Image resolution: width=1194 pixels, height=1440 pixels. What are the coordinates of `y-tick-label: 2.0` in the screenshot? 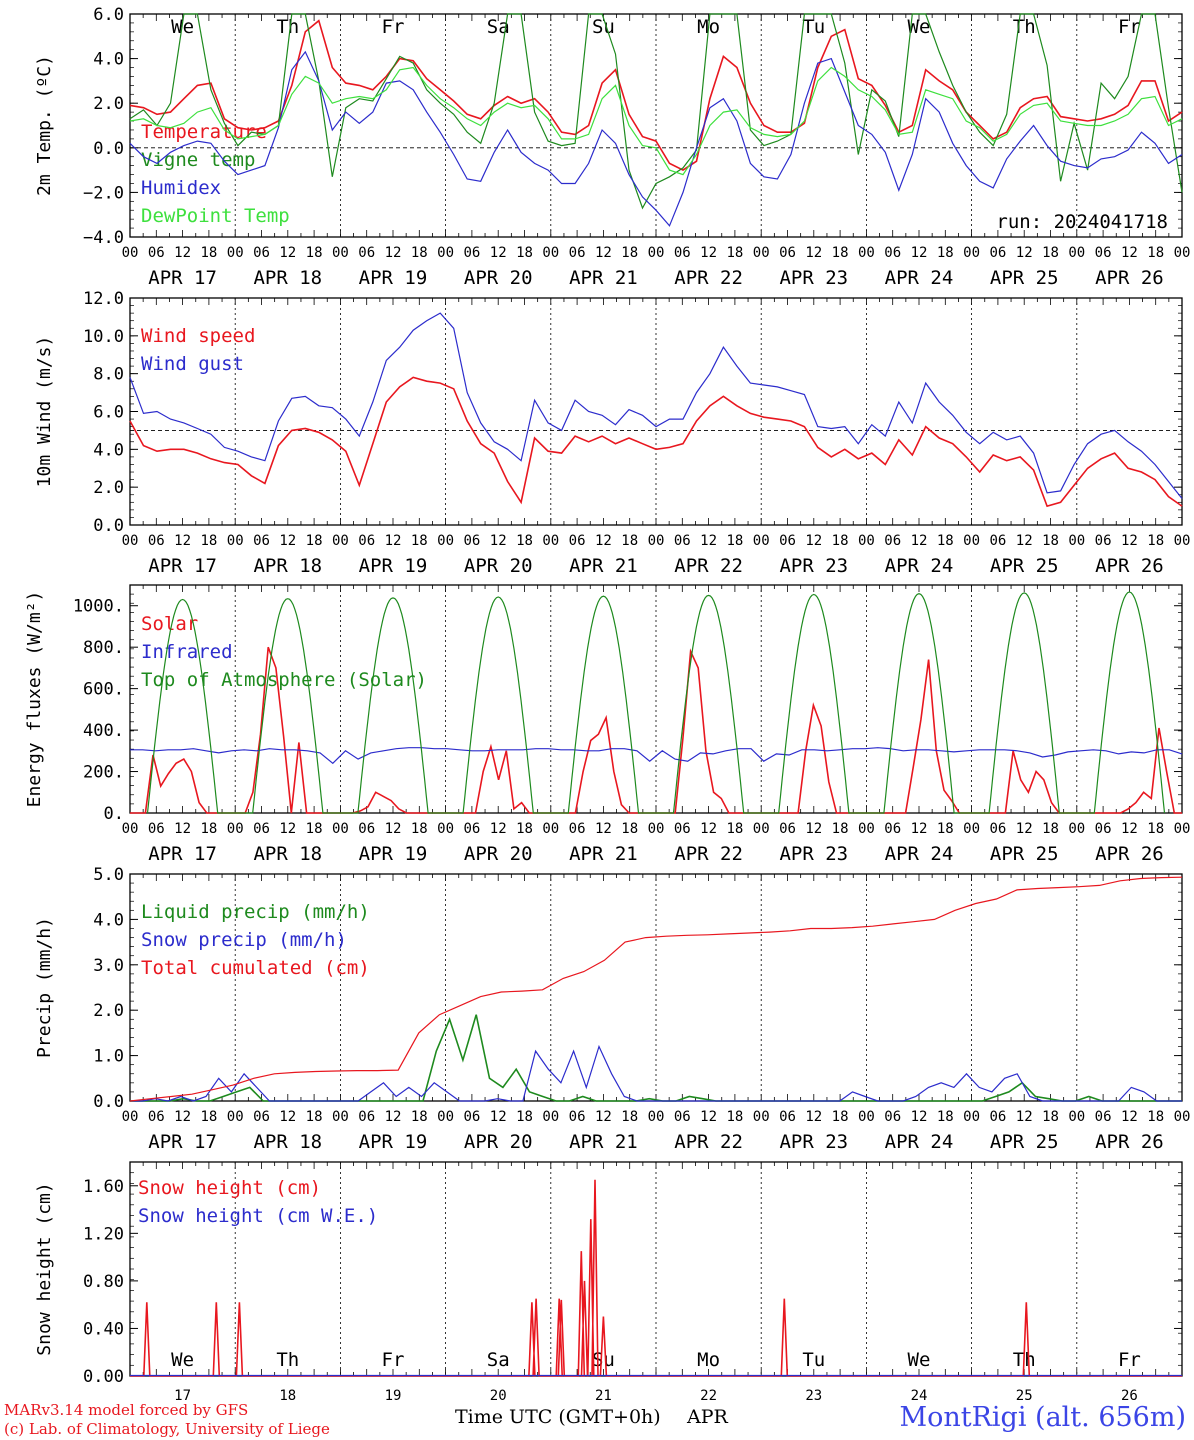 It's located at (108, 104).